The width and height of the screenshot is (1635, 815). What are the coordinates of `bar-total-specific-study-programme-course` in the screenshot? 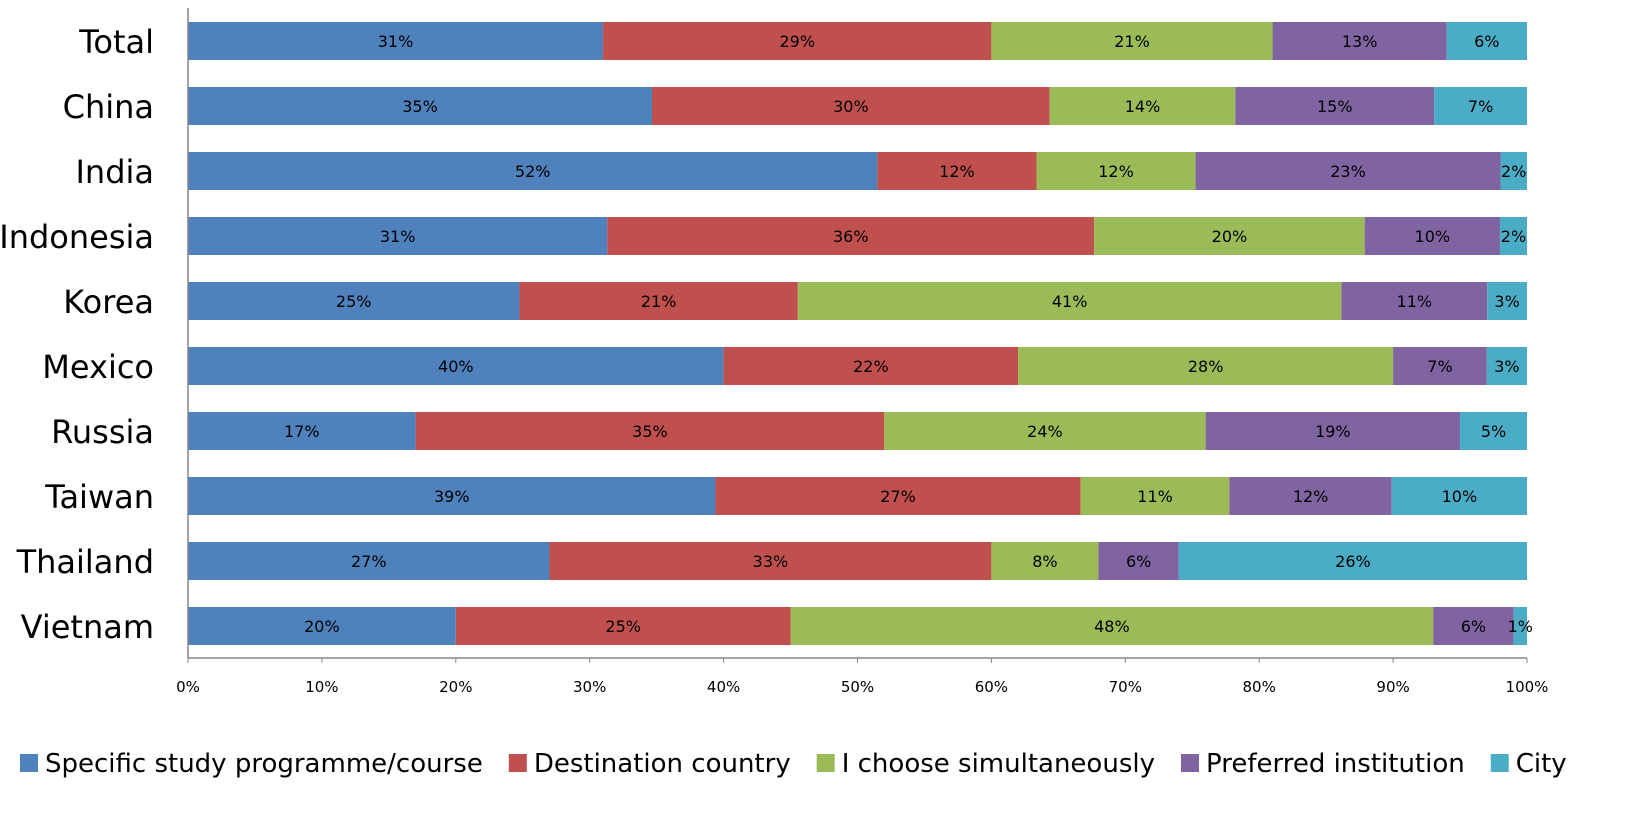 It's located at (396, 41).